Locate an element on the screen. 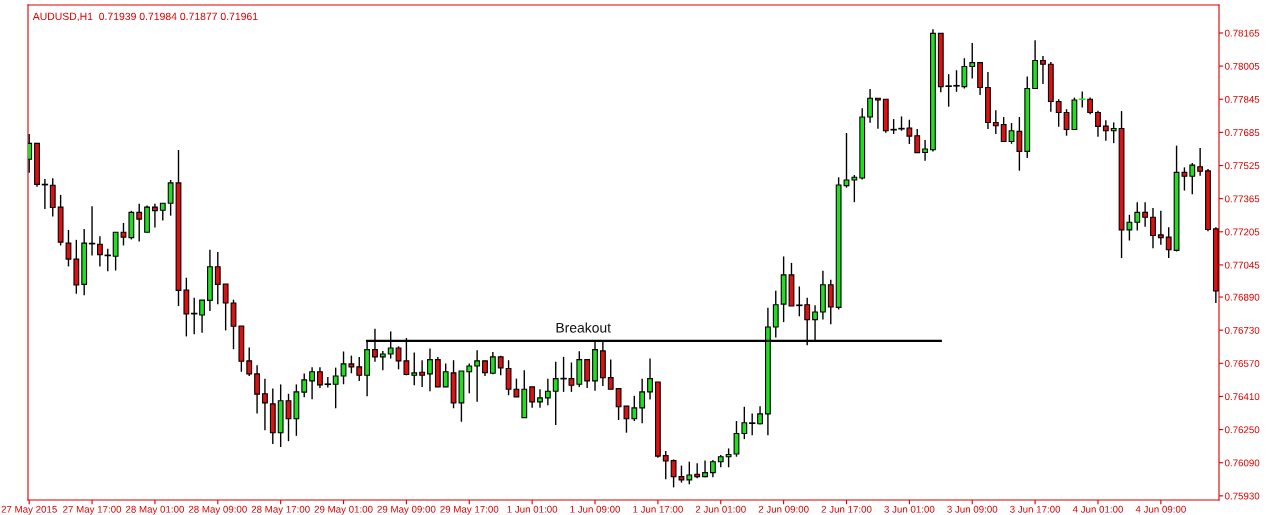  y-tick-label: 0.77365 is located at coordinates (1242, 199).